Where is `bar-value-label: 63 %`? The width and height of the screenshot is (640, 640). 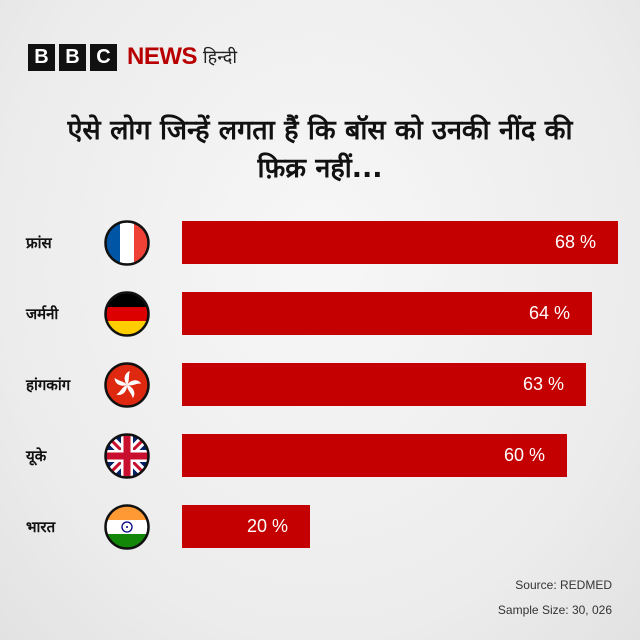 bar-value-label: 63 % is located at coordinates (543, 384).